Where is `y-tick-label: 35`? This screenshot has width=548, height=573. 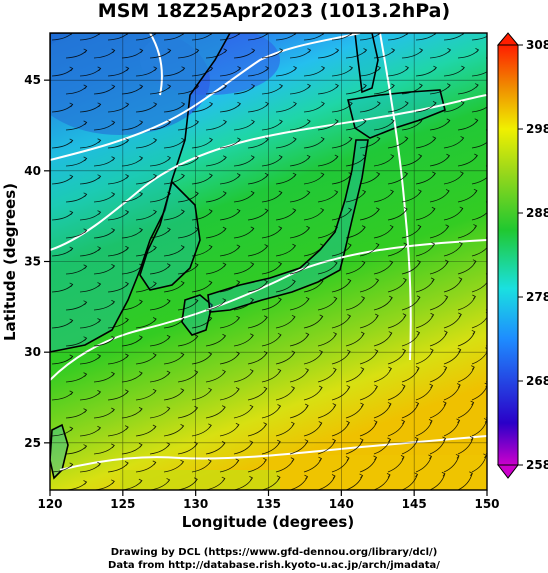 y-tick-label: 35 is located at coordinates (32, 262).